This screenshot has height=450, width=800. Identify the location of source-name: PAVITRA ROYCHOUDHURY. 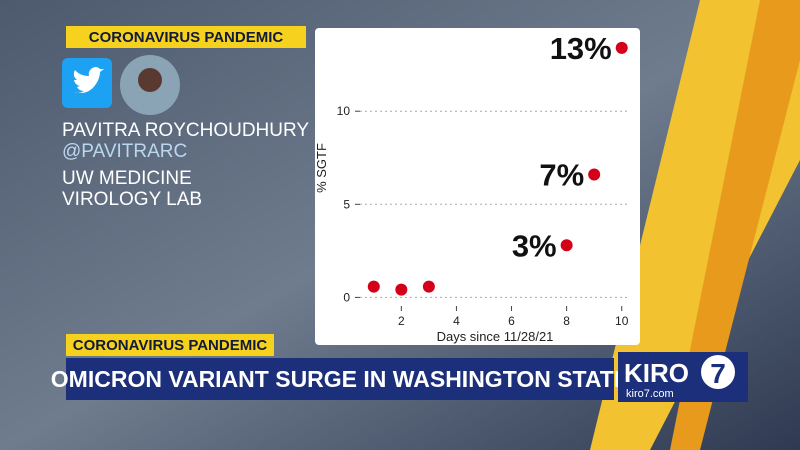
(185, 130).